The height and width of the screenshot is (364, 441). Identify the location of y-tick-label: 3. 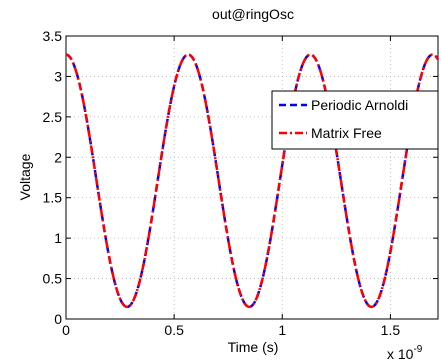
(58, 76).